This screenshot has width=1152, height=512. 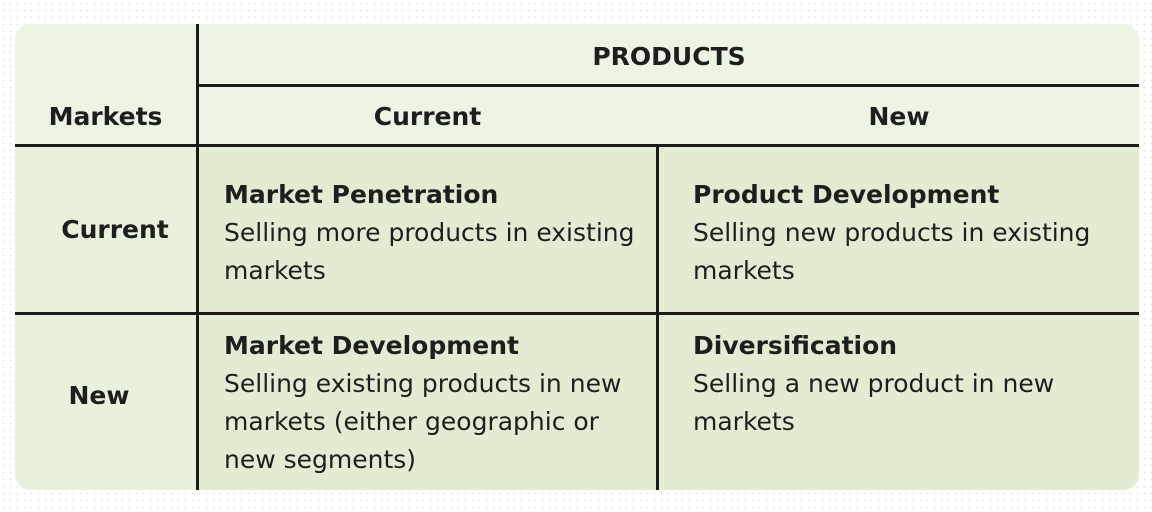 I want to click on row-label-column, so click(x=105, y=318).